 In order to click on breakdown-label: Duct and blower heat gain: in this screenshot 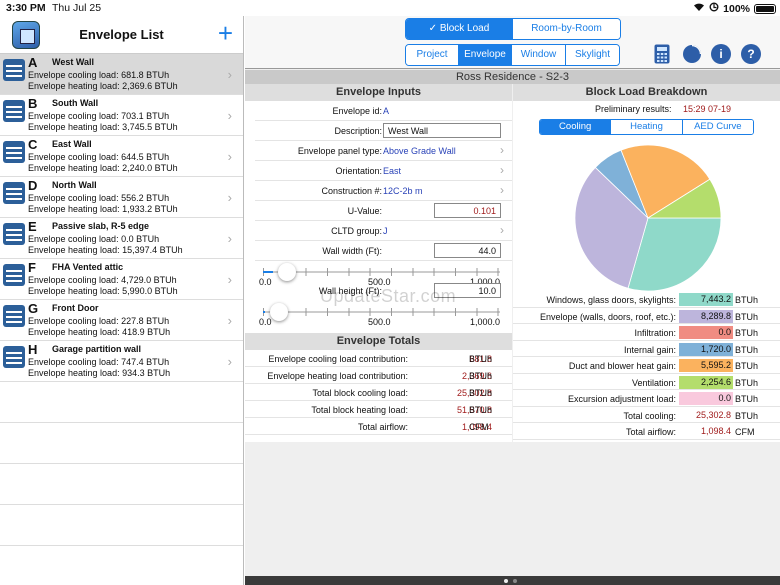, I will do `click(622, 366)`.